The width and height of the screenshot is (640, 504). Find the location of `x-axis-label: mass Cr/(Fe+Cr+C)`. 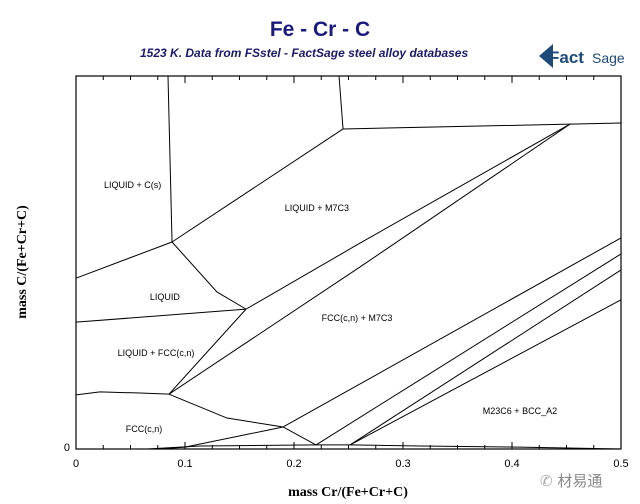

x-axis-label: mass Cr/(Fe+Cr+C) is located at coordinates (348, 492).